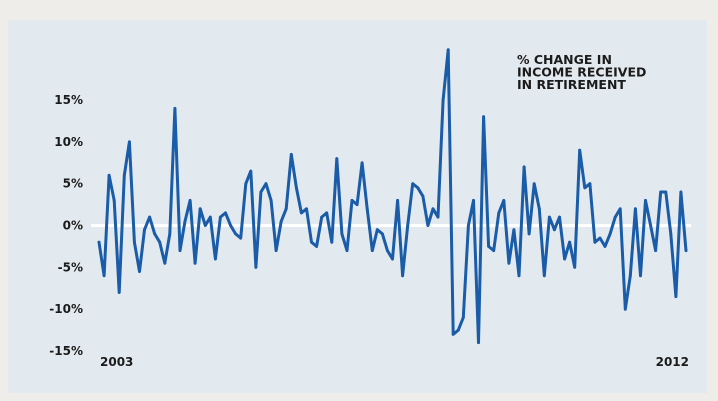  I want to click on y-tick-label: 0%, so click(73, 226).